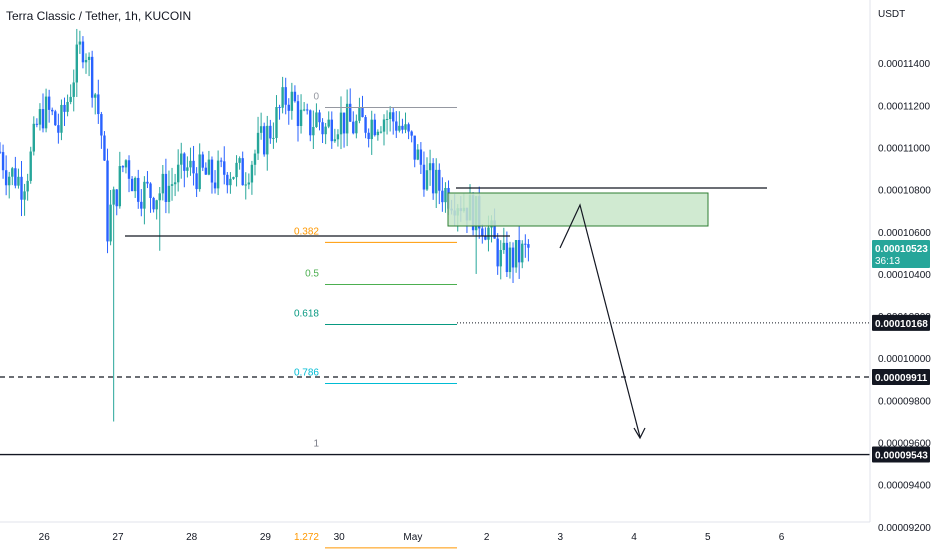 This screenshot has height=550, width=932. What do you see at coordinates (904, 401) in the screenshot?
I see `y-tick-label: 0.00009800` at bounding box center [904, 401].